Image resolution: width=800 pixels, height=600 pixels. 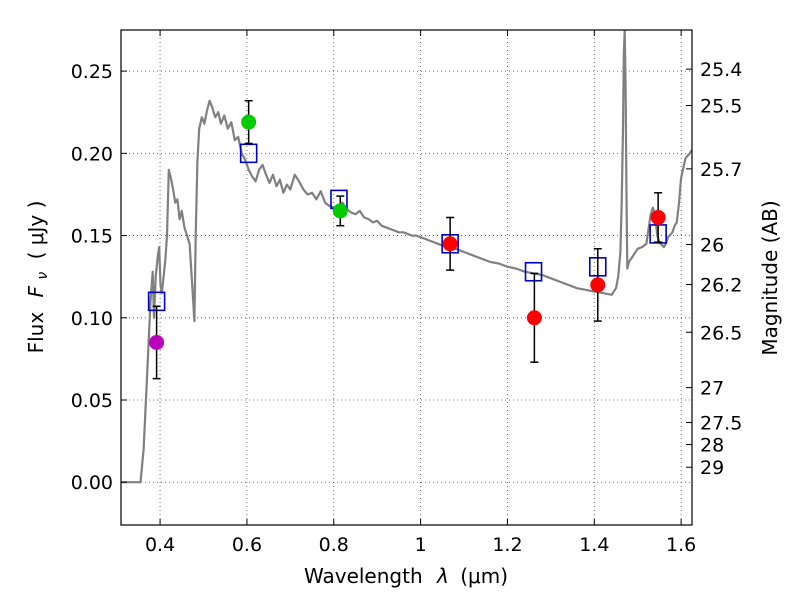 What do you see at coordinates (92, 154) in the screenshot?
I see `y-tick-label: 0.20` at bounding box center [92, 154].